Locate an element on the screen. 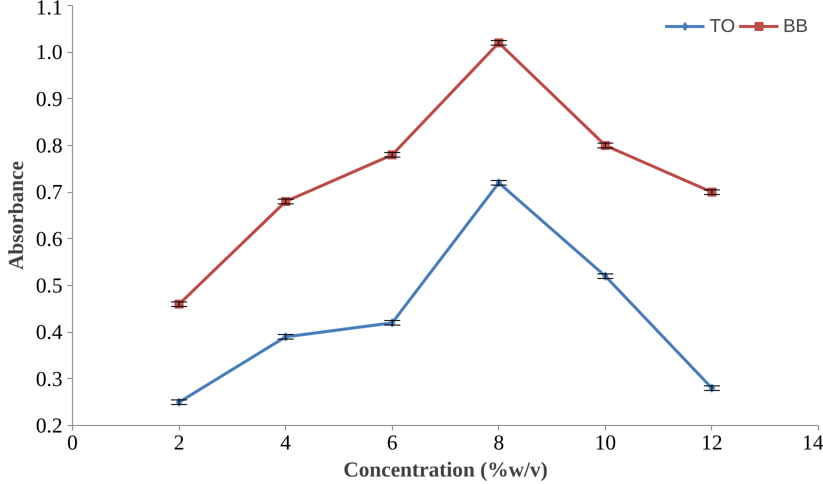 The height and width of the screenshot is (484, 823). x-tick-label: 4 is located at coordinates (286, 442).